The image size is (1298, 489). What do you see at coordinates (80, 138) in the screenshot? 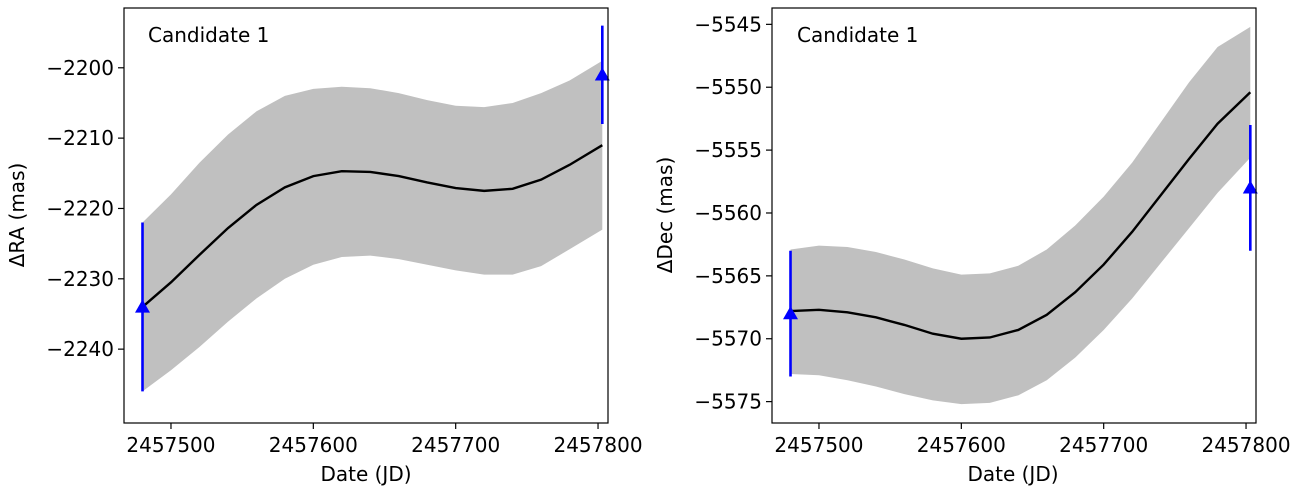
I see `ra-y-tick-label: −2210` at bounding box center [80, 138].